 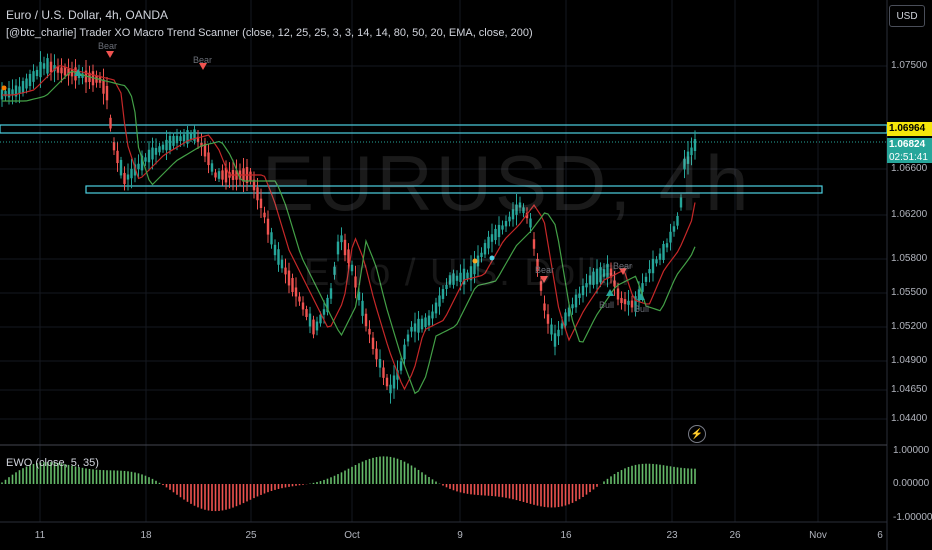 What do you see at coordinates (909, 258) in the screenshot?
I see `price-tick: 1.05800` at bounding box center [909, 258].